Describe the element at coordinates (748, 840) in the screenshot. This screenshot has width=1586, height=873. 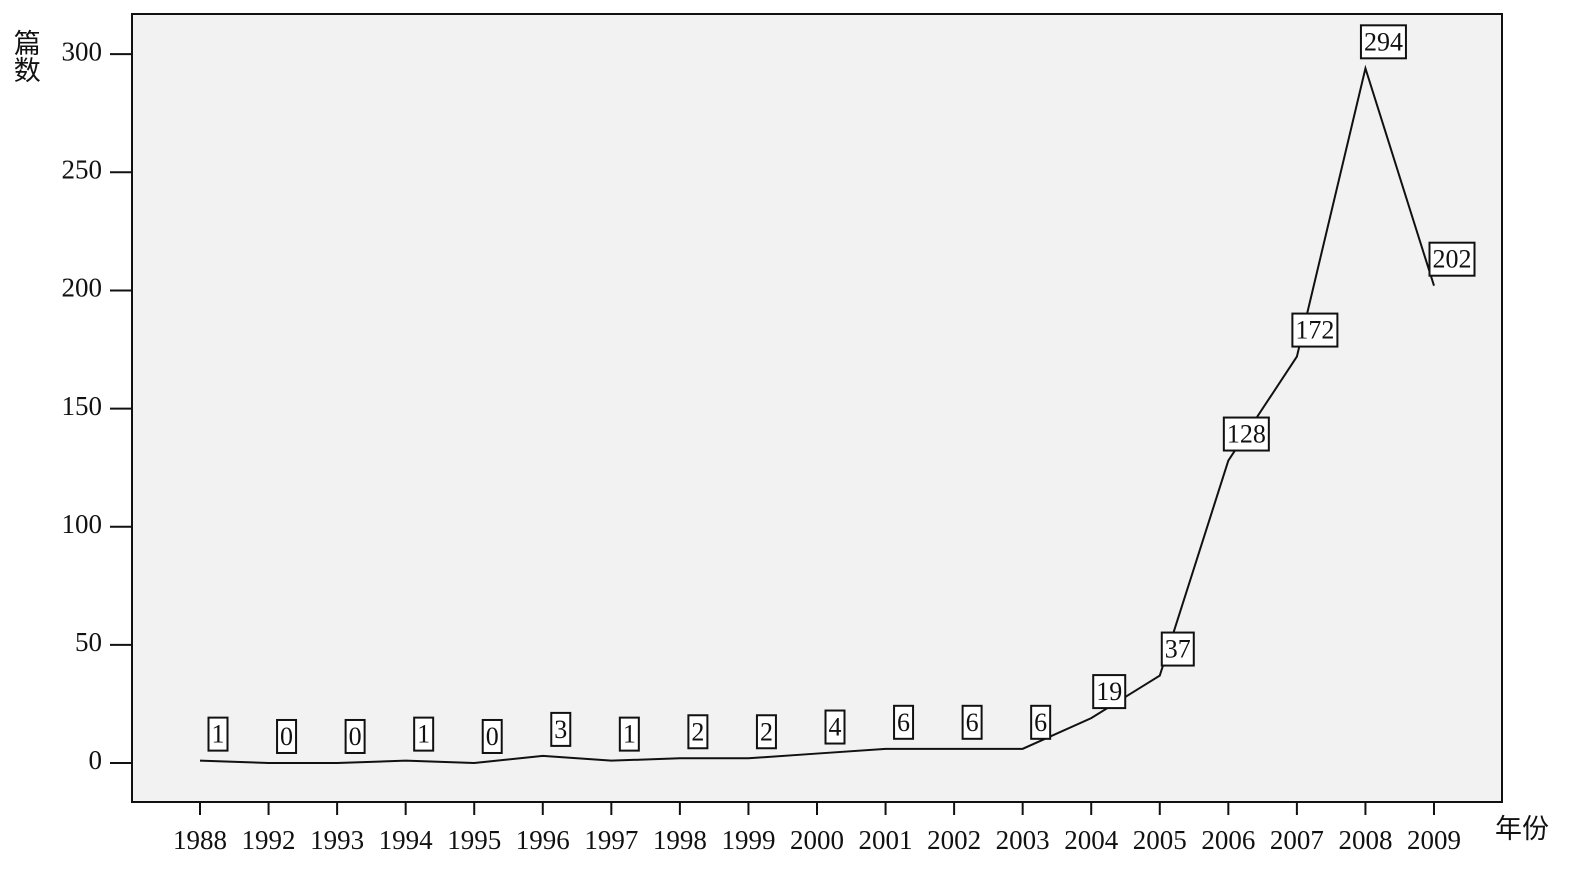
I see `x-tick-label: 1999` at that location.